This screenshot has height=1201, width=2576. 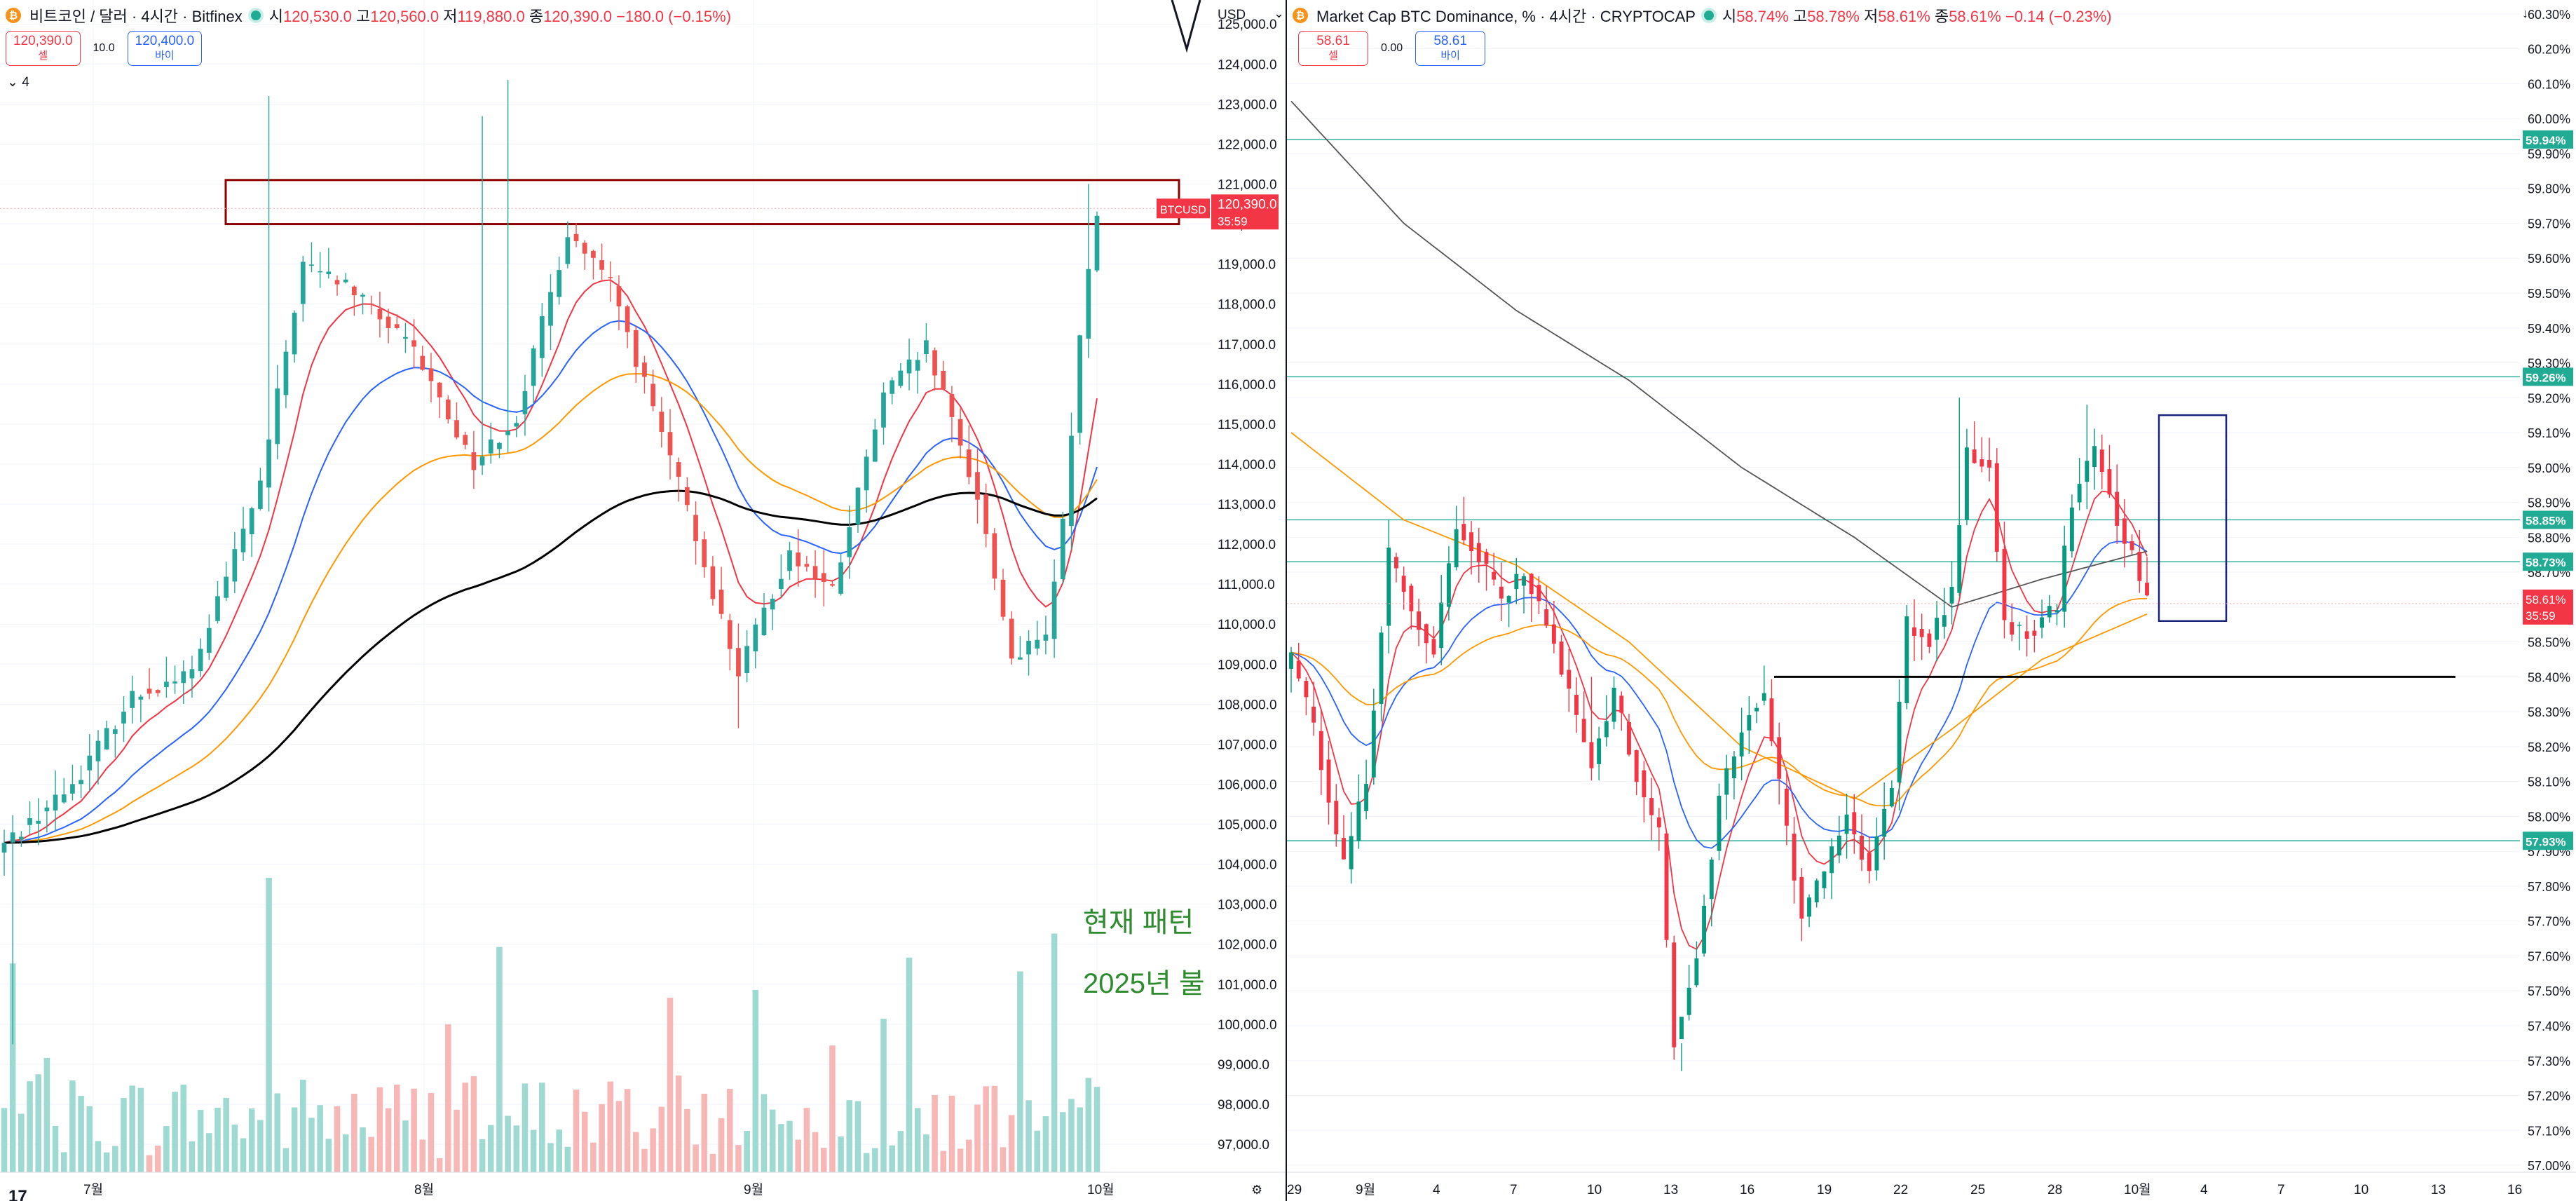 I want to click on price-tick-label: 60.00%, so click(x=2549, y=119).